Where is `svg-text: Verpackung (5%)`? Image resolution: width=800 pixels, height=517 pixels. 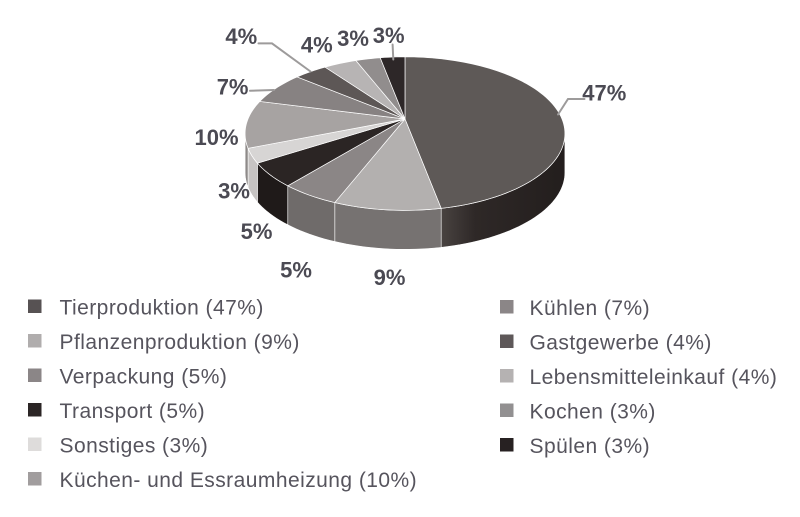 svg-text: Verpackung (5%) is located at coordinates (144, 377).